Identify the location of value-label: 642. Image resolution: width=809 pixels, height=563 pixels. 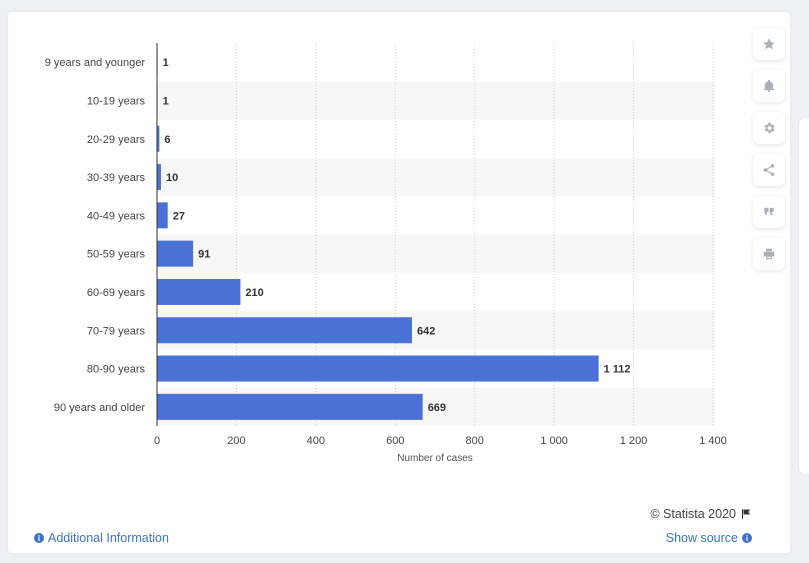
(426, 331).